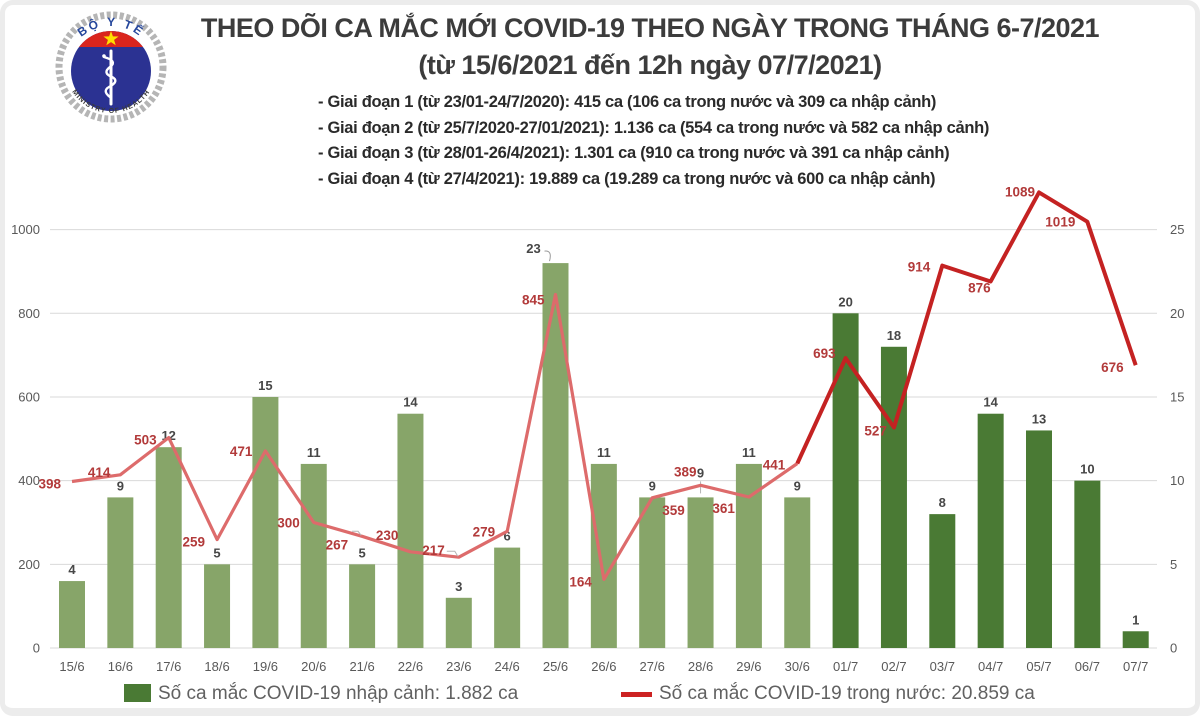  What do you see at coordinates (410, 666) in the screenshot?
I see `x-axis-tick: 22/6` at bounding box center [410, 666].